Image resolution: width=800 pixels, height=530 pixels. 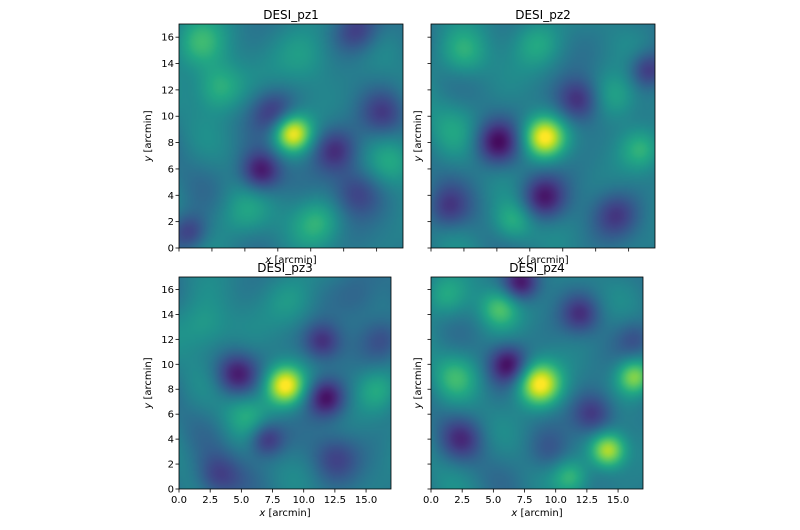 I want to click on panel-title: DESI_pz4, so click(x=537, y=268).